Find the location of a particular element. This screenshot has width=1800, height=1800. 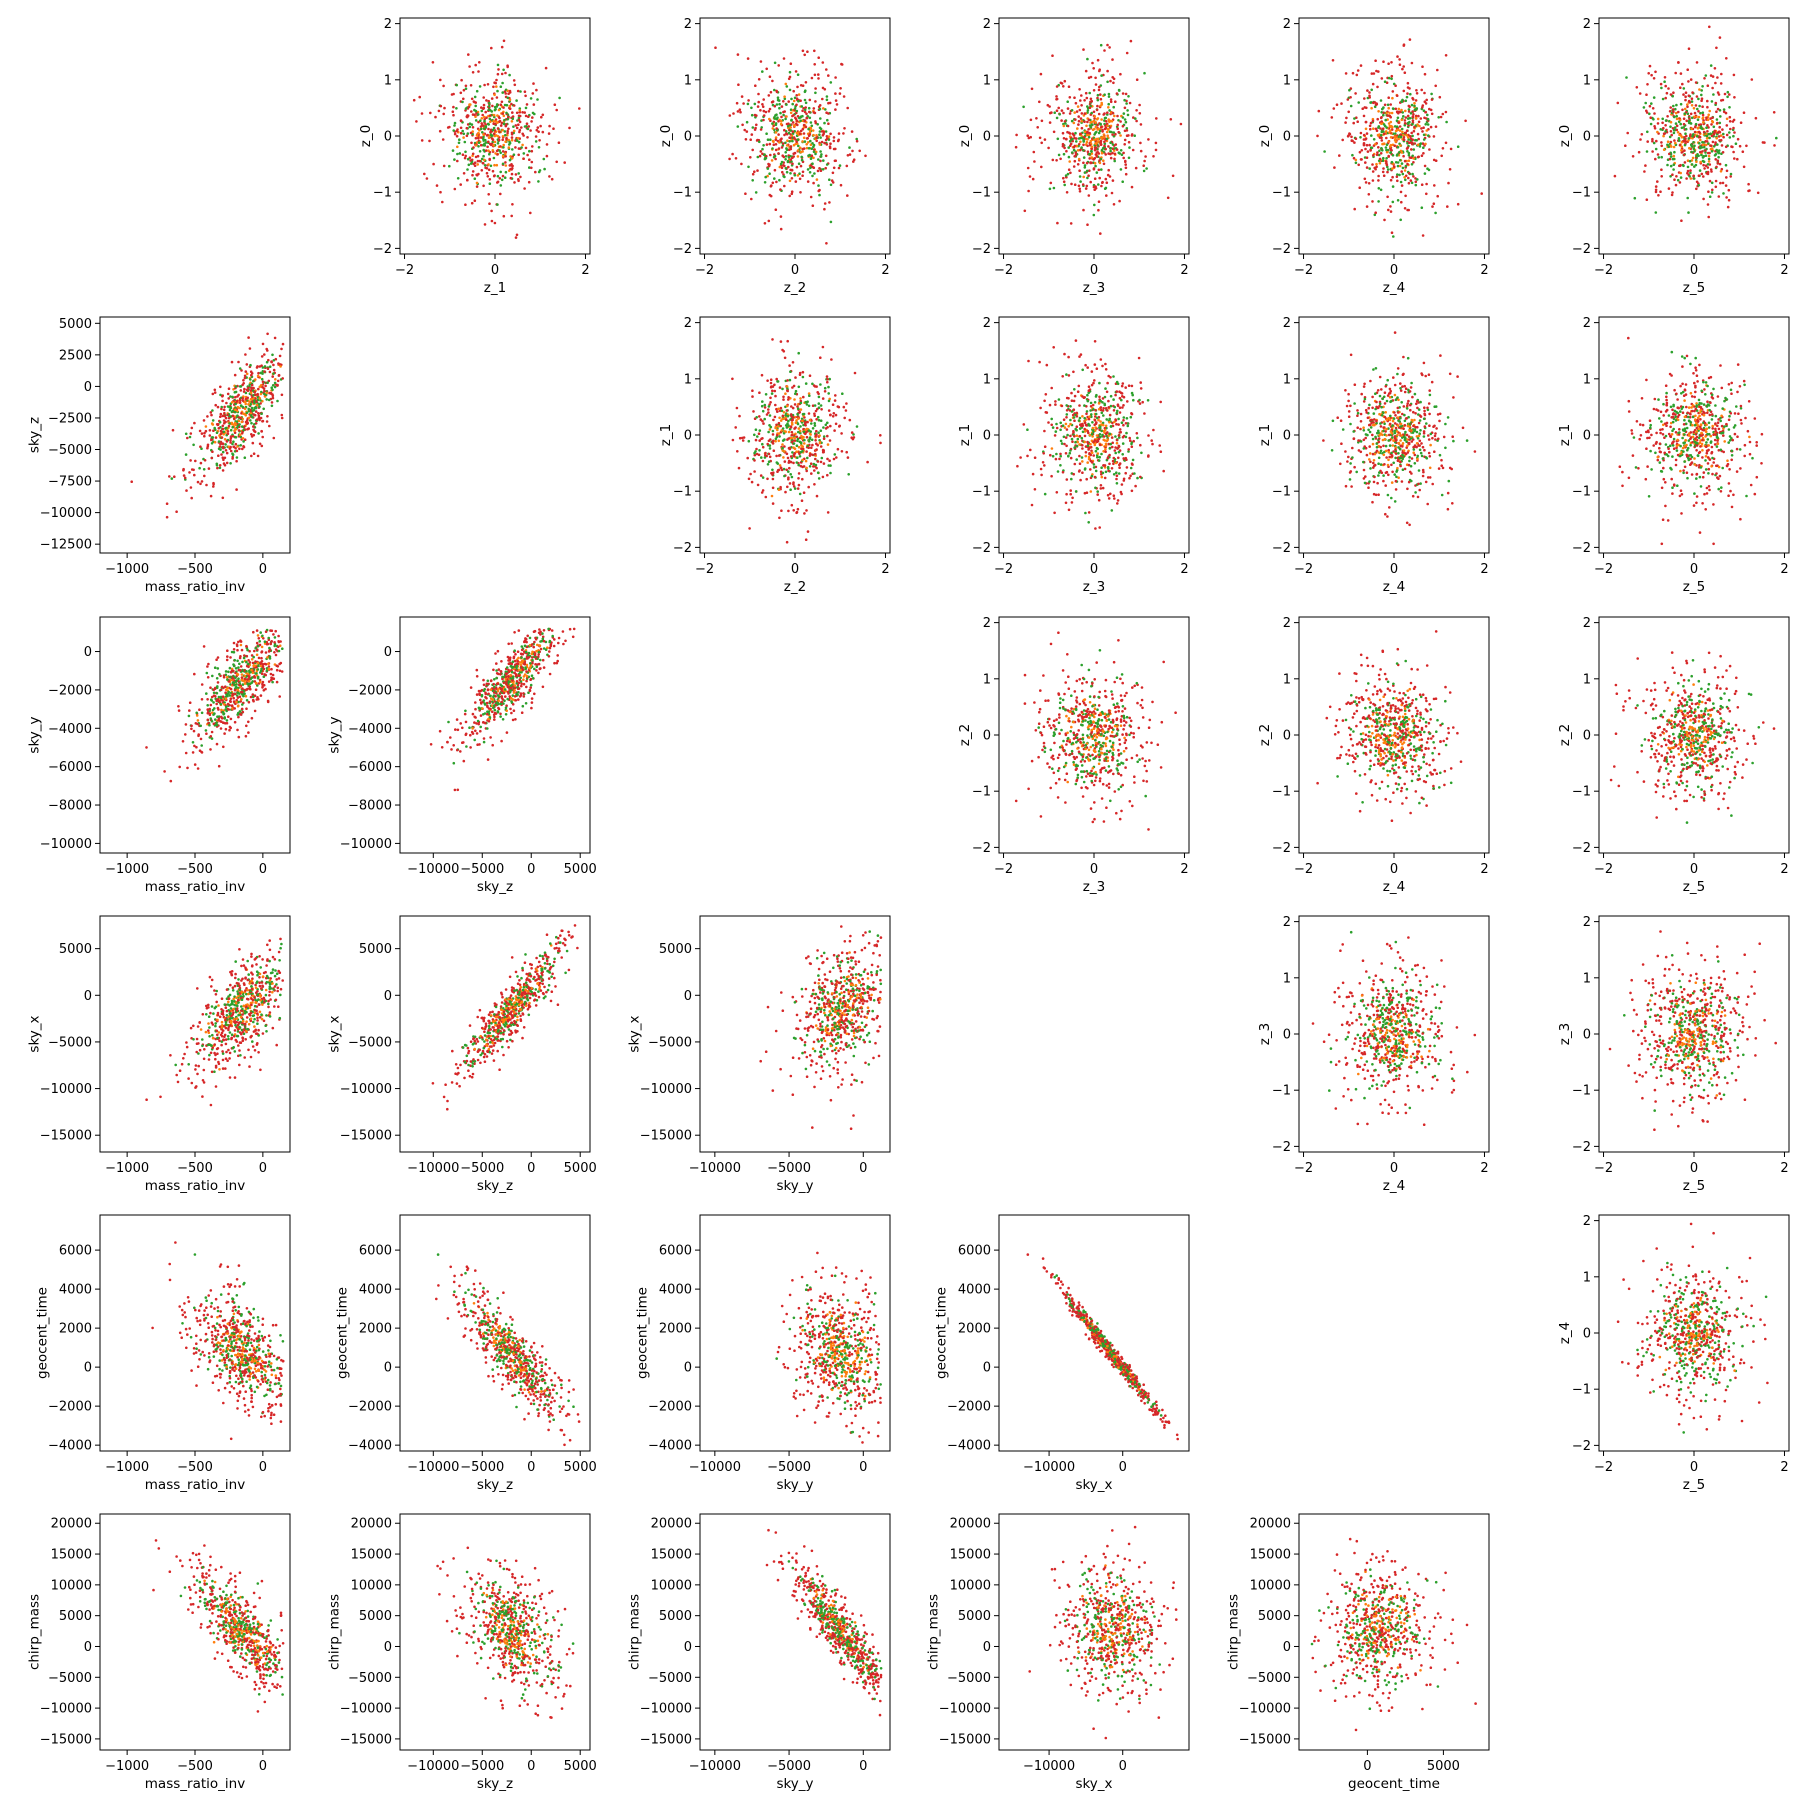

y-tick-label: −1 is located at coordinates (1581, 193).